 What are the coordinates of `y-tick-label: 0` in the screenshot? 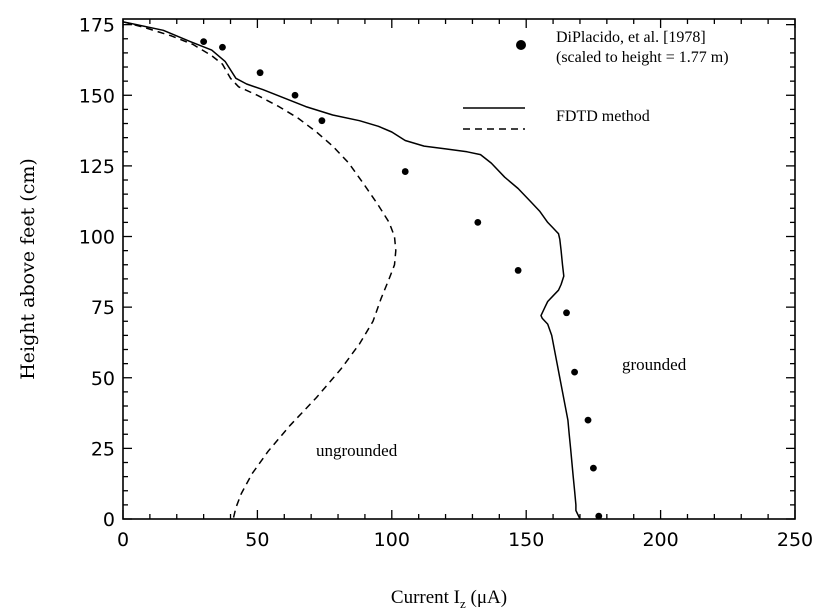 It's located at (109, 520).